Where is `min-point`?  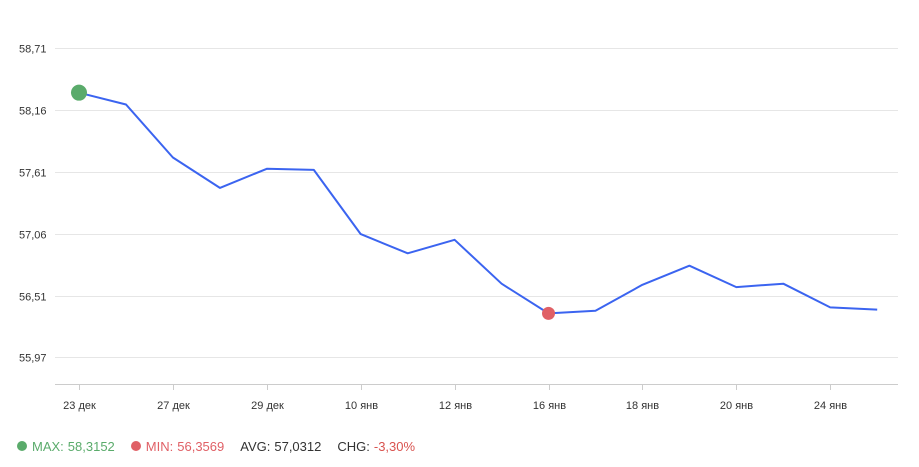
min-point is located at coordinates (548, 313).